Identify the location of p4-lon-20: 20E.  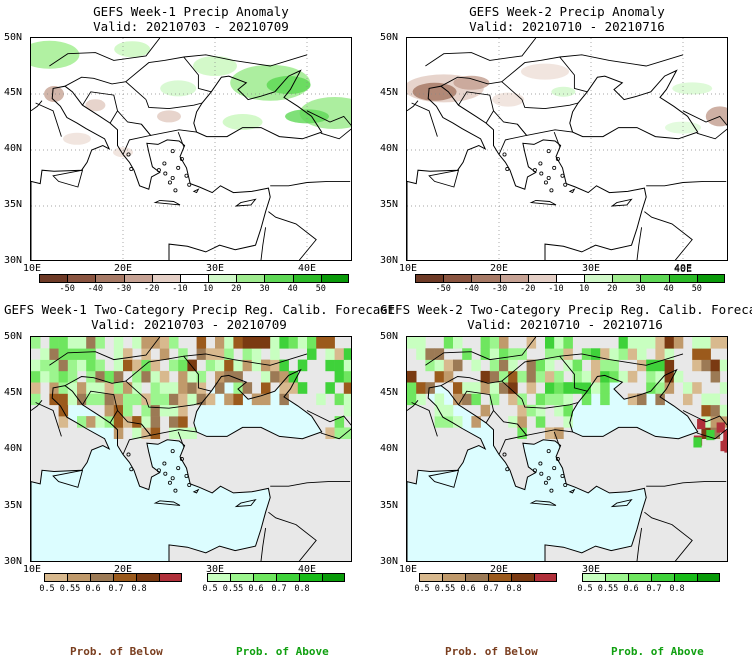
(499, 569).